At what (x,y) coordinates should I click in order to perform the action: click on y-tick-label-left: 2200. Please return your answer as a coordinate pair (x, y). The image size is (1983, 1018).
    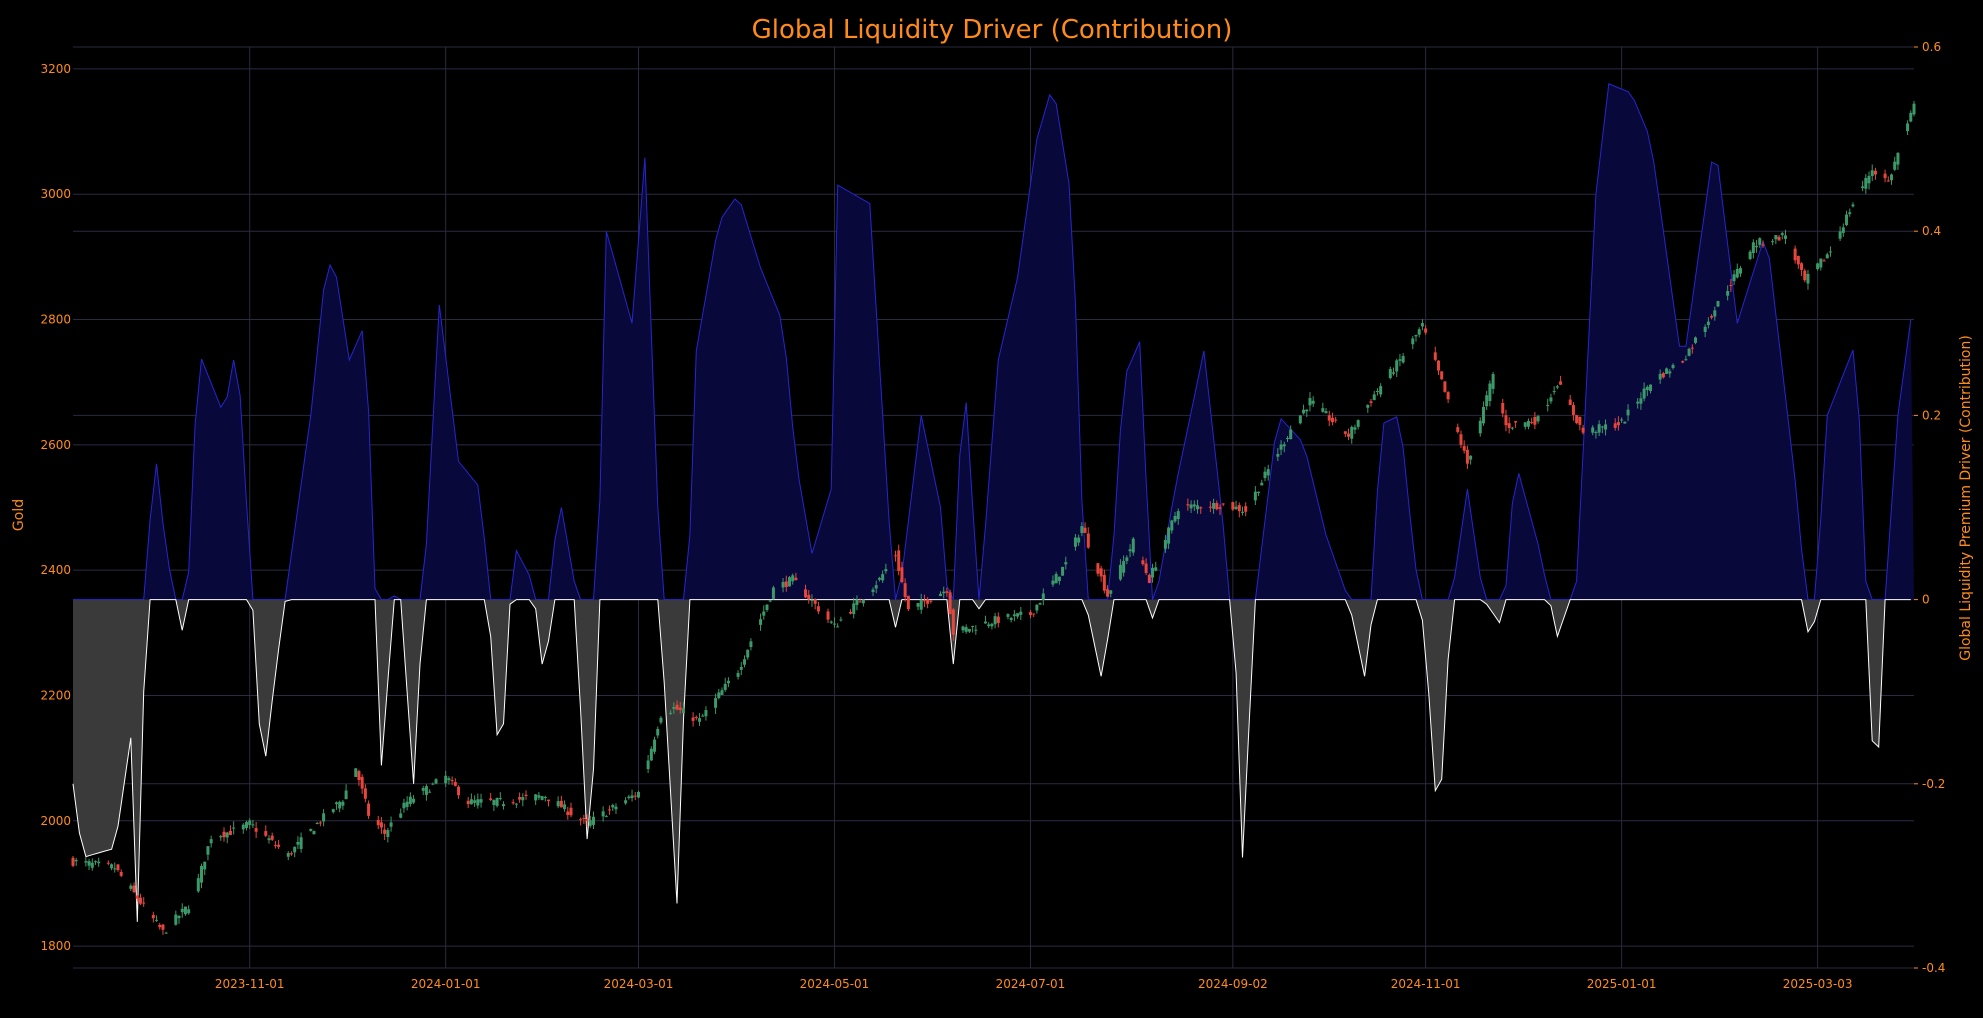
    Looking at the image, I should click on (55, 695).